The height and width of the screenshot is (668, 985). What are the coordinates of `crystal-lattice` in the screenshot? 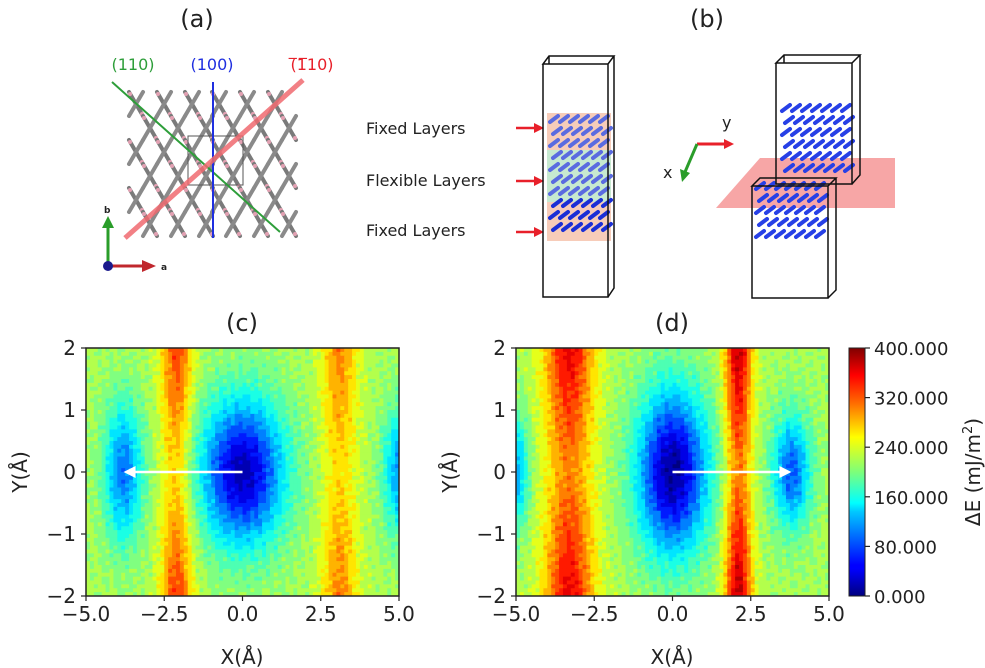 It's located at (212, 164).